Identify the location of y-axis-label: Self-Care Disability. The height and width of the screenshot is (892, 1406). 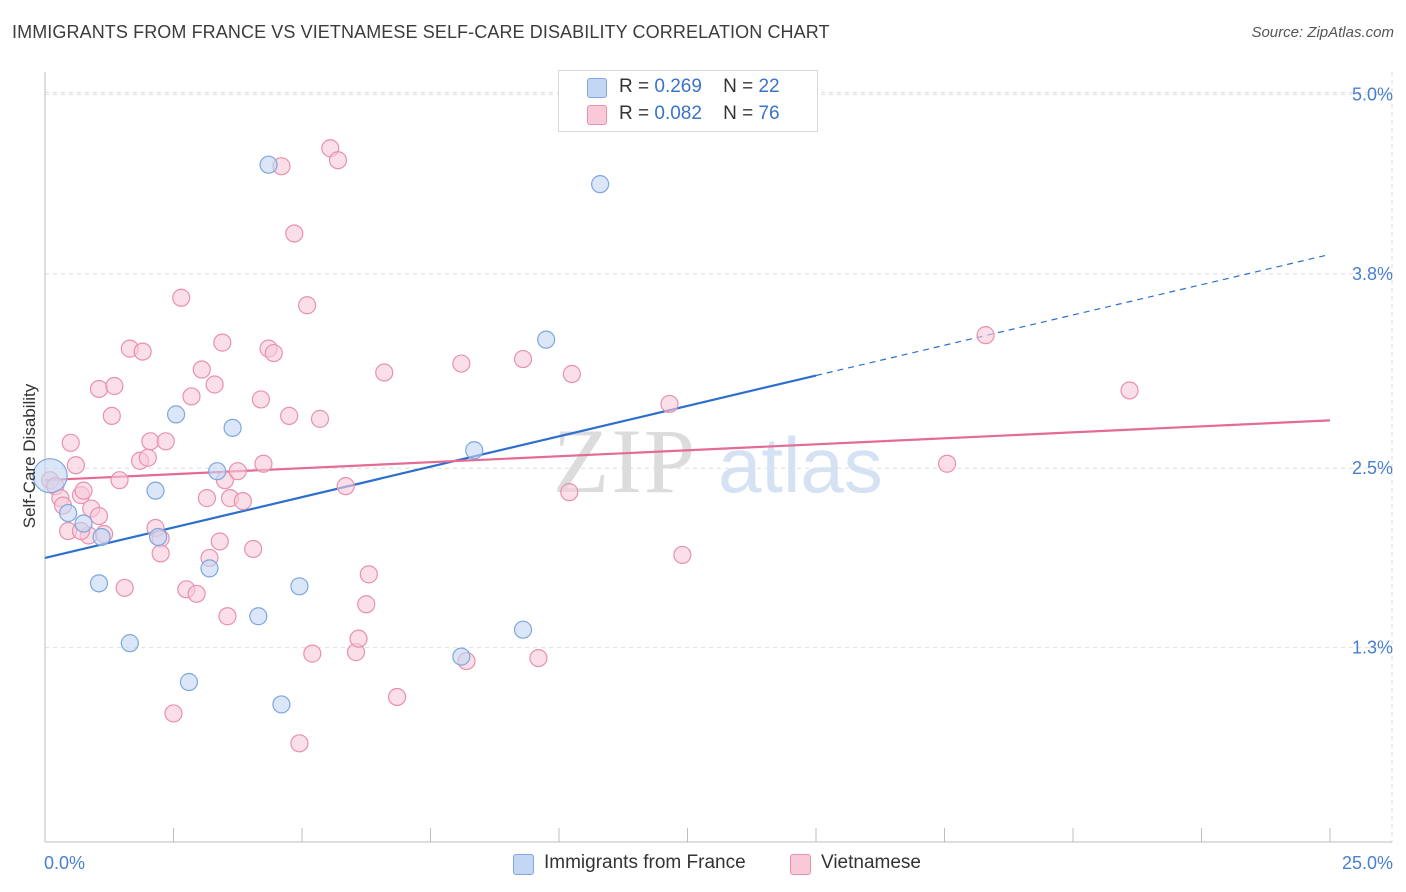
(29, 455).